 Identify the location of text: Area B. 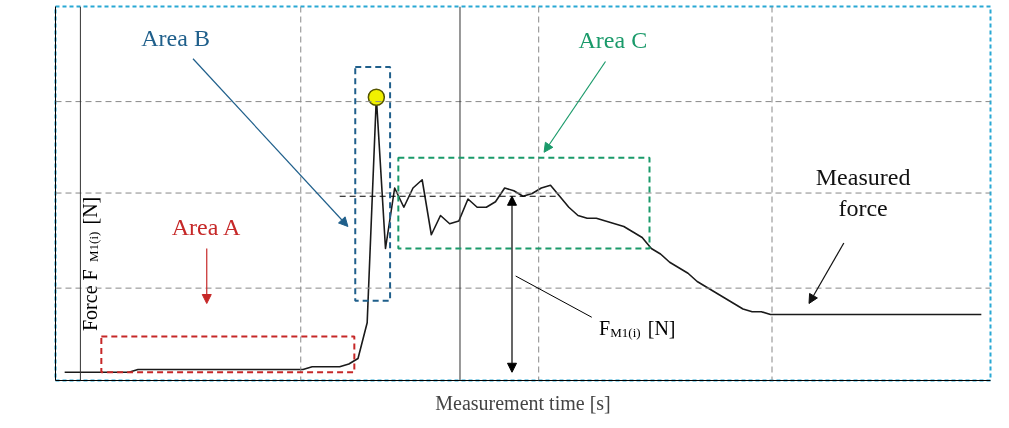
(175, 37).